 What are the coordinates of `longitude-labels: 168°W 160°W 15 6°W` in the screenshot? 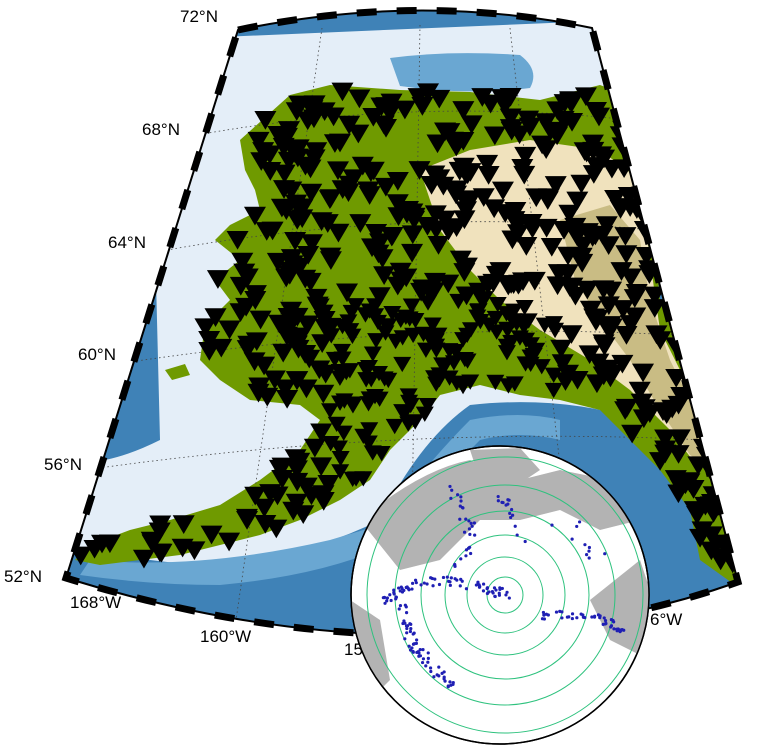 It's located at (376, 626).